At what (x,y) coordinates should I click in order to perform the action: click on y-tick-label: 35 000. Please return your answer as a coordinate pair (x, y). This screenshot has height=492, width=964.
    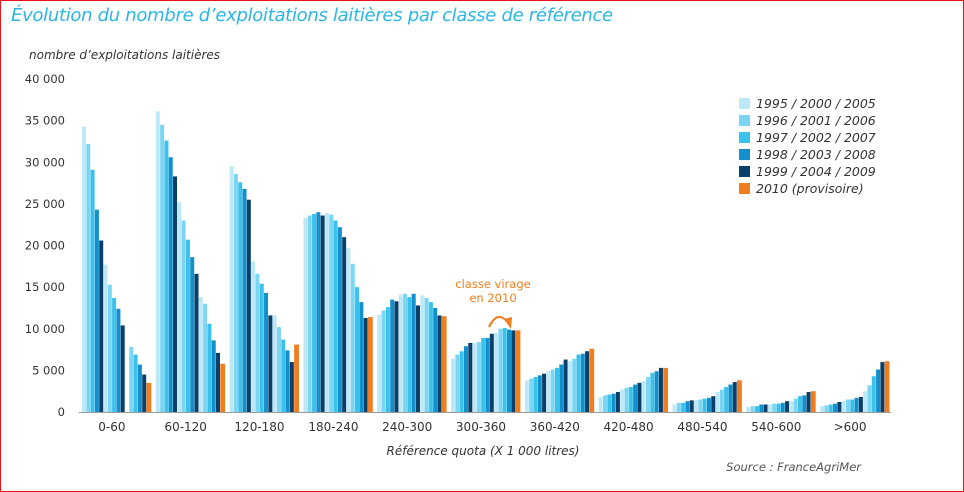
    Looking at the image, I should click on (45, 121).